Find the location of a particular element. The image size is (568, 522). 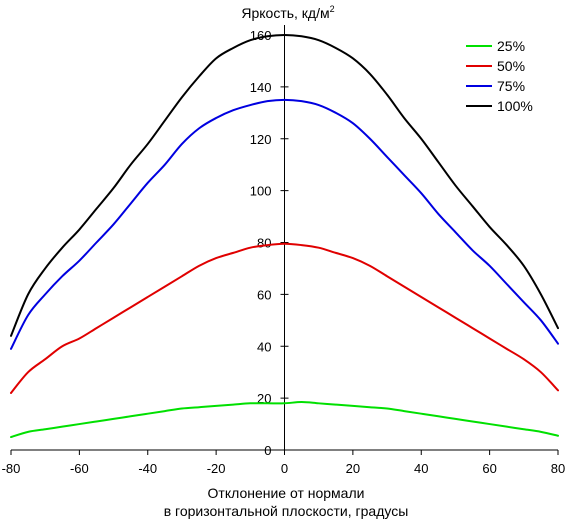

x-axis-label-line1: Отклонение от нормали is located at coordinates (286, 493).